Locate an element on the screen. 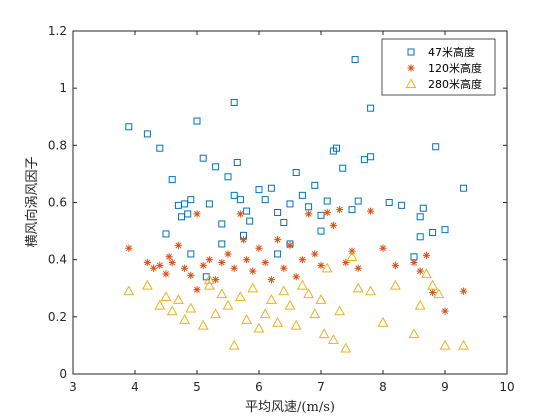  legend-marker-280m is located at coordinates (411, 83).